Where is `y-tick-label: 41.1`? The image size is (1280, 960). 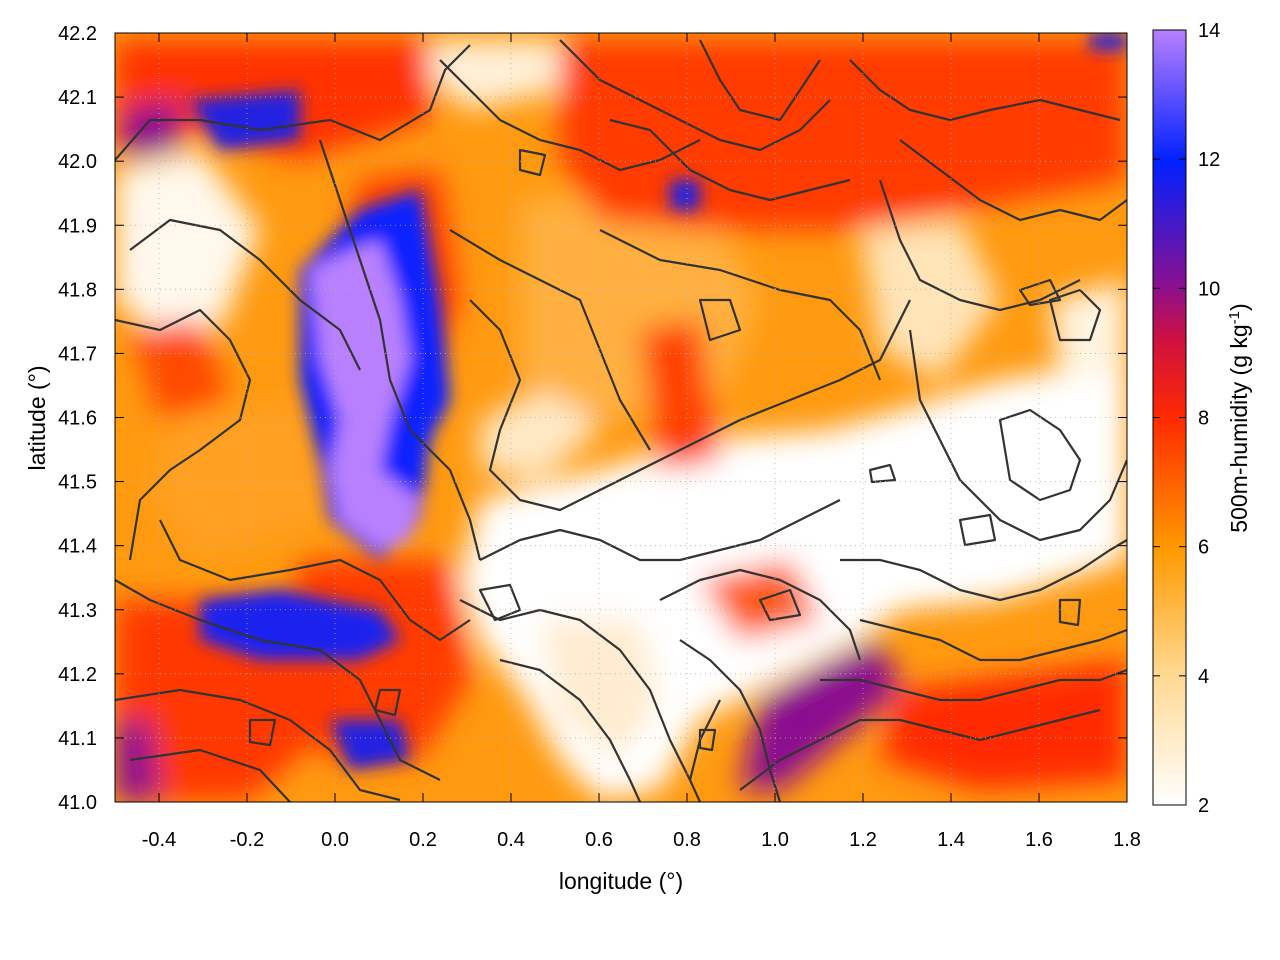
y-tick-label: 41.1 is located at coordinates (77, 739).